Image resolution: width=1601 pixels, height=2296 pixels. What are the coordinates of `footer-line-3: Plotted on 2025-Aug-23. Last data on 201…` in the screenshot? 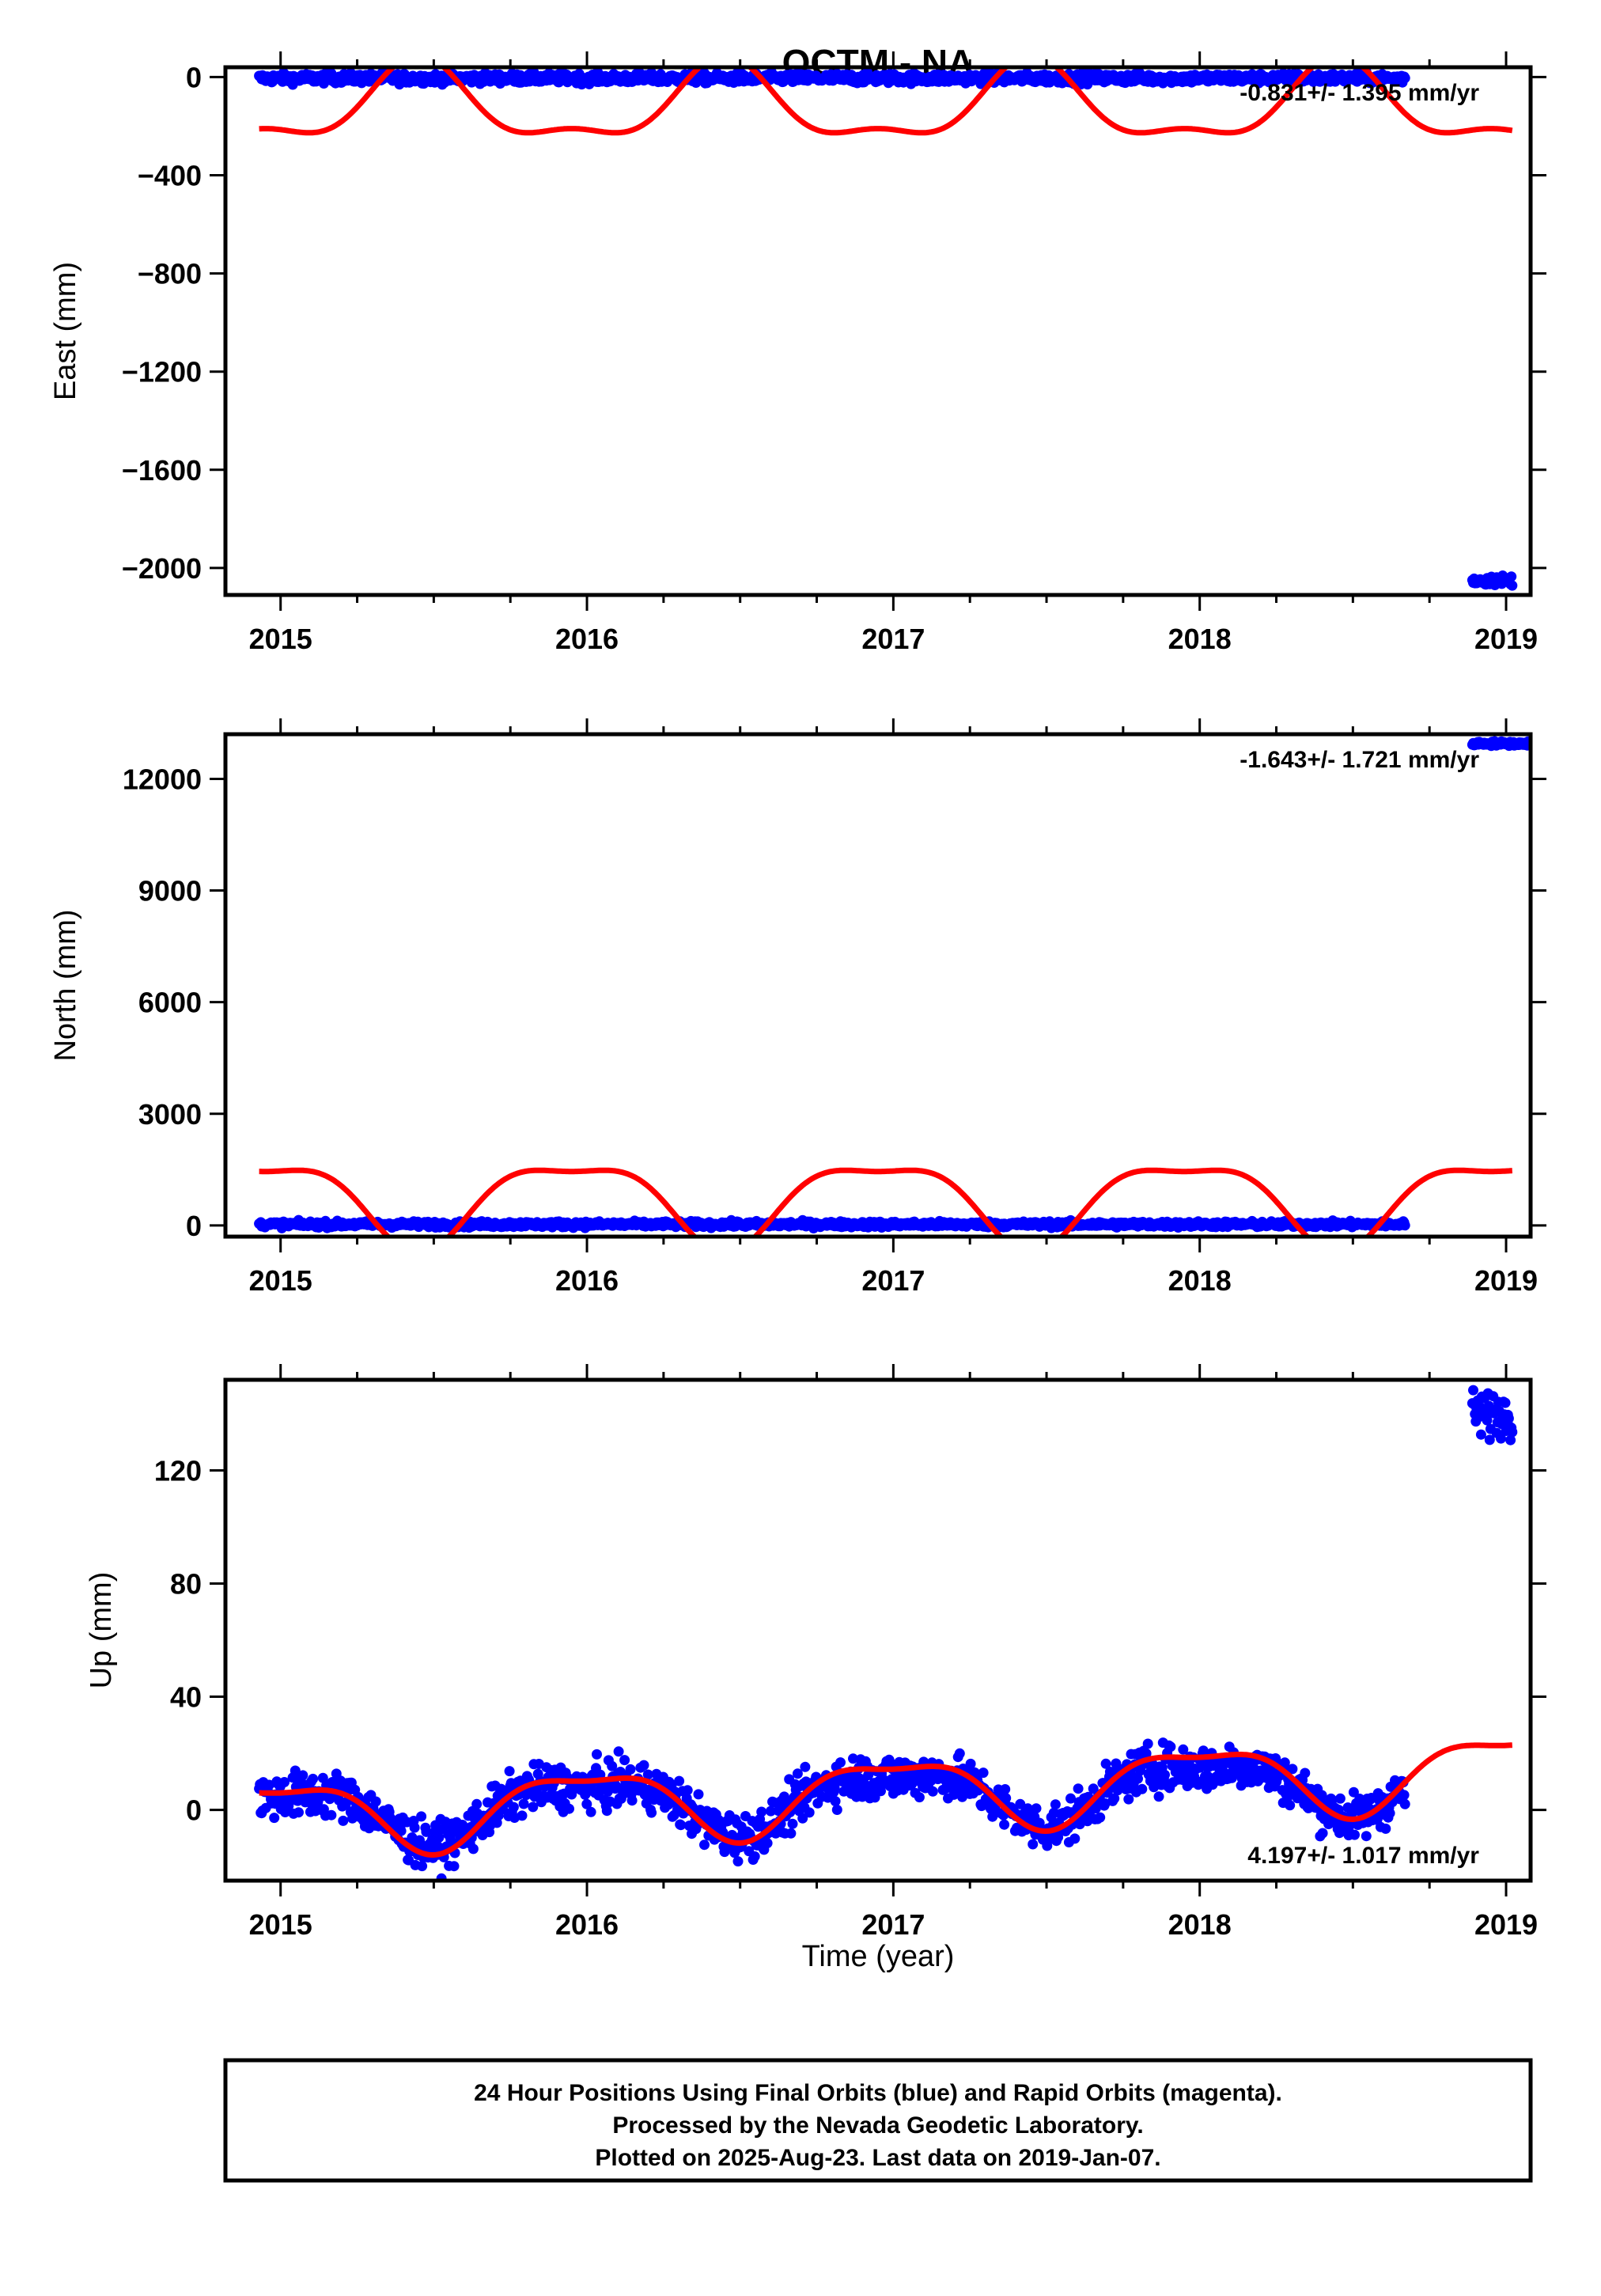 It's located at (878, 2158).